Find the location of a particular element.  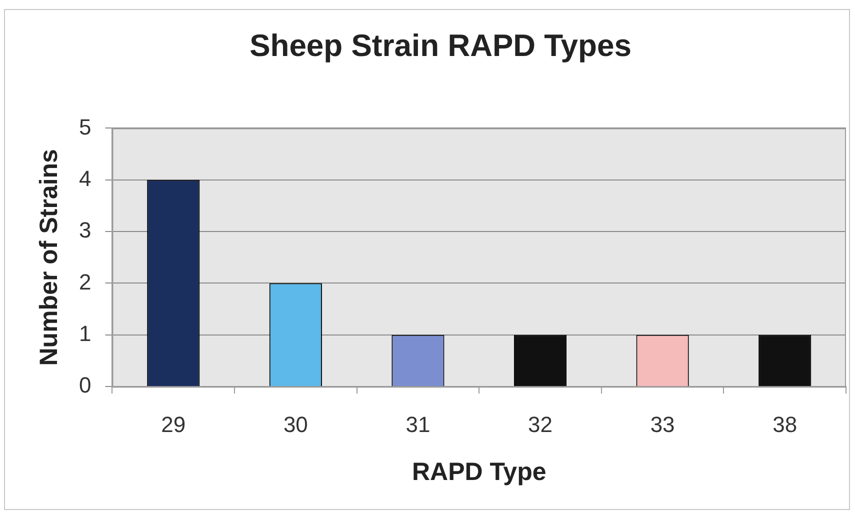

x-tick-label: 33 is located at coordinates (662, 424).